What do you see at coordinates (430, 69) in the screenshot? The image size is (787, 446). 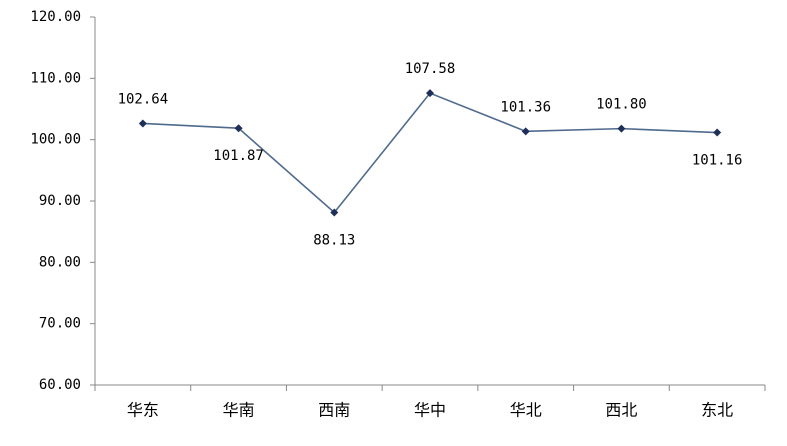 I see `data-label: 107.58` at bounding box center [430, 69].